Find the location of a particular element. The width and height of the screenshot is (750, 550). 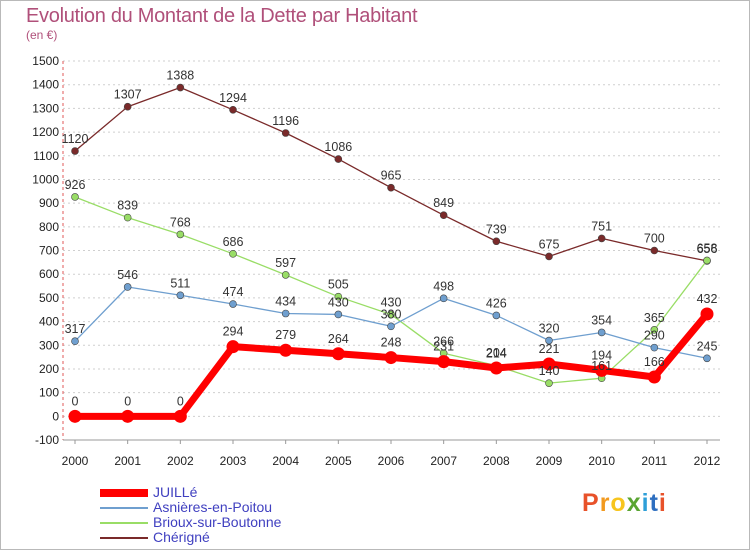

data-label: 546 is located at coordinates (127, 275).